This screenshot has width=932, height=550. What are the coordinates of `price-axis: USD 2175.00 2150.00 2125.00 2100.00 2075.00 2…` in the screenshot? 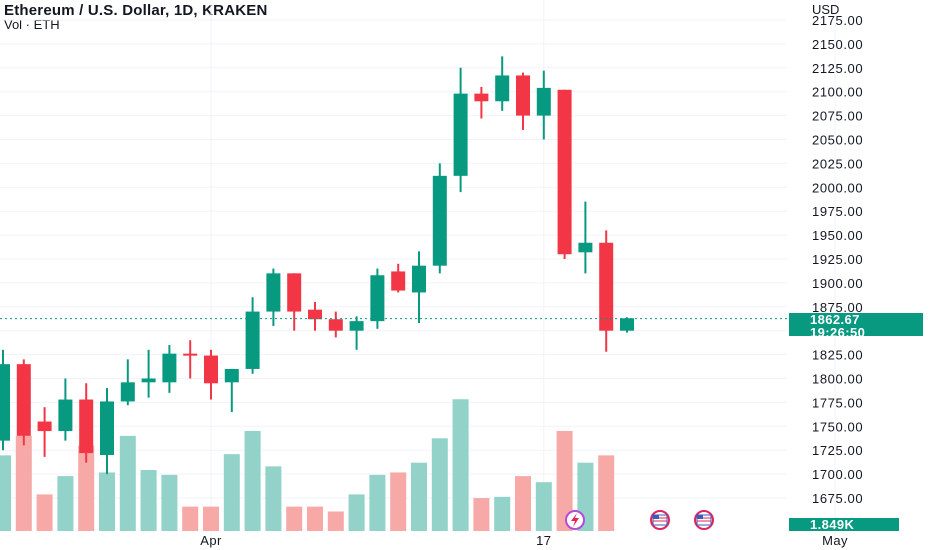 It's located at (837, 254).